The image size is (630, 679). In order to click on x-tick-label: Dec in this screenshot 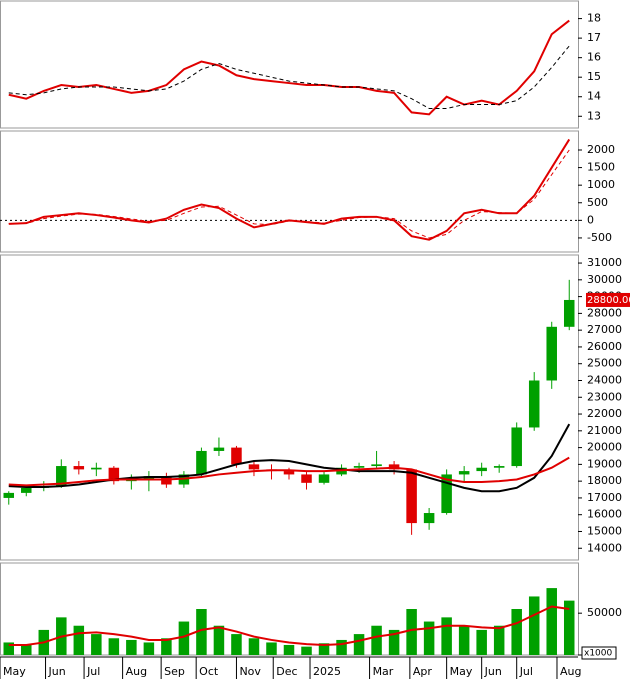, I will do `click(286, 671)`.